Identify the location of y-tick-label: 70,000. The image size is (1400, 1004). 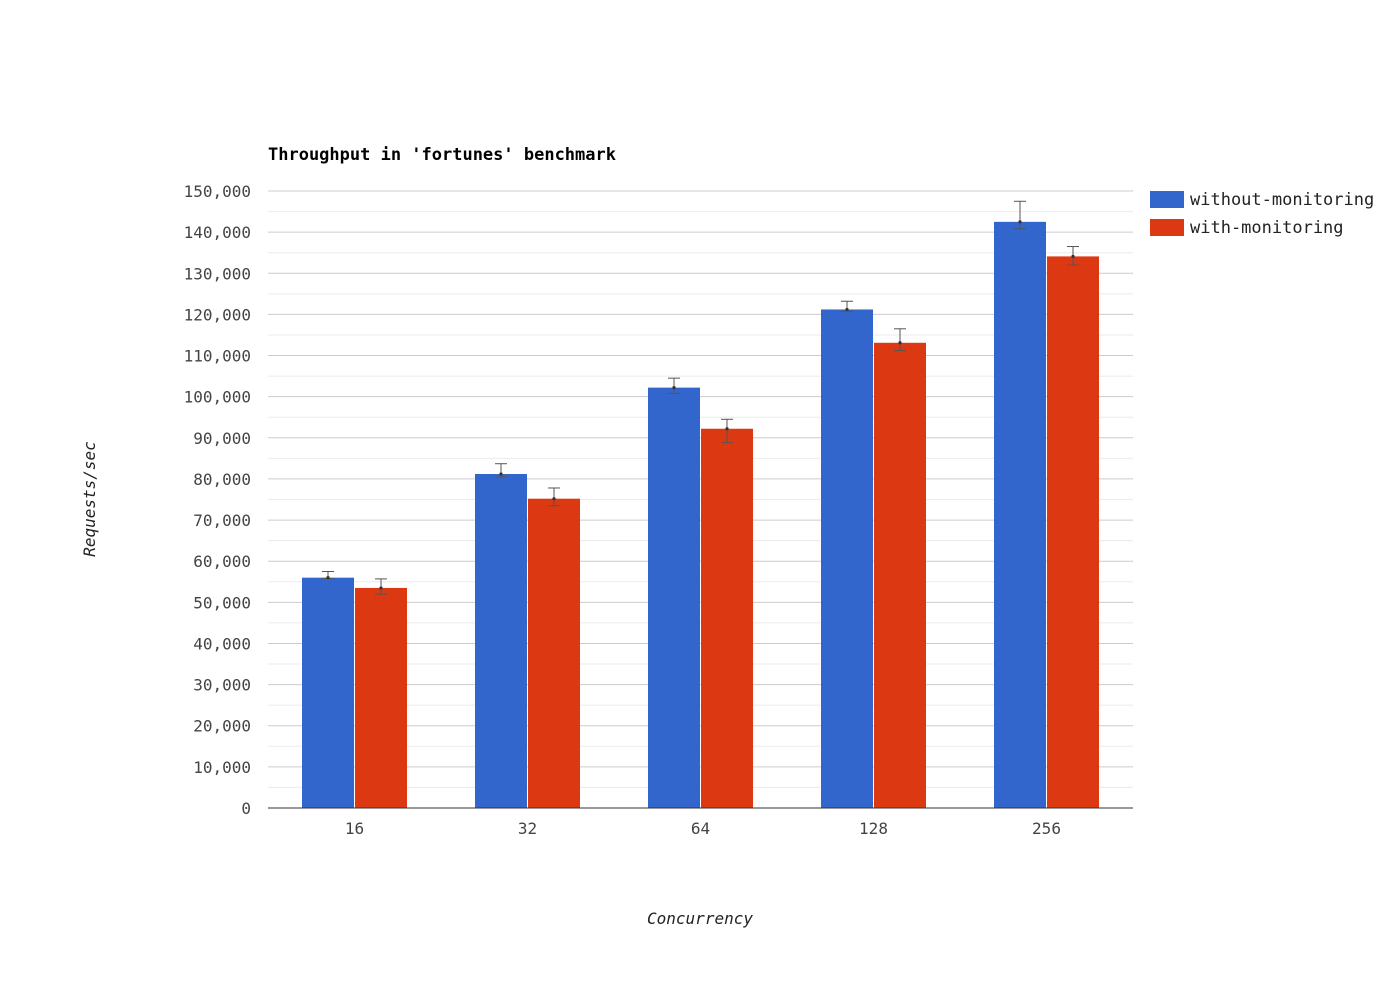
(222, 520).